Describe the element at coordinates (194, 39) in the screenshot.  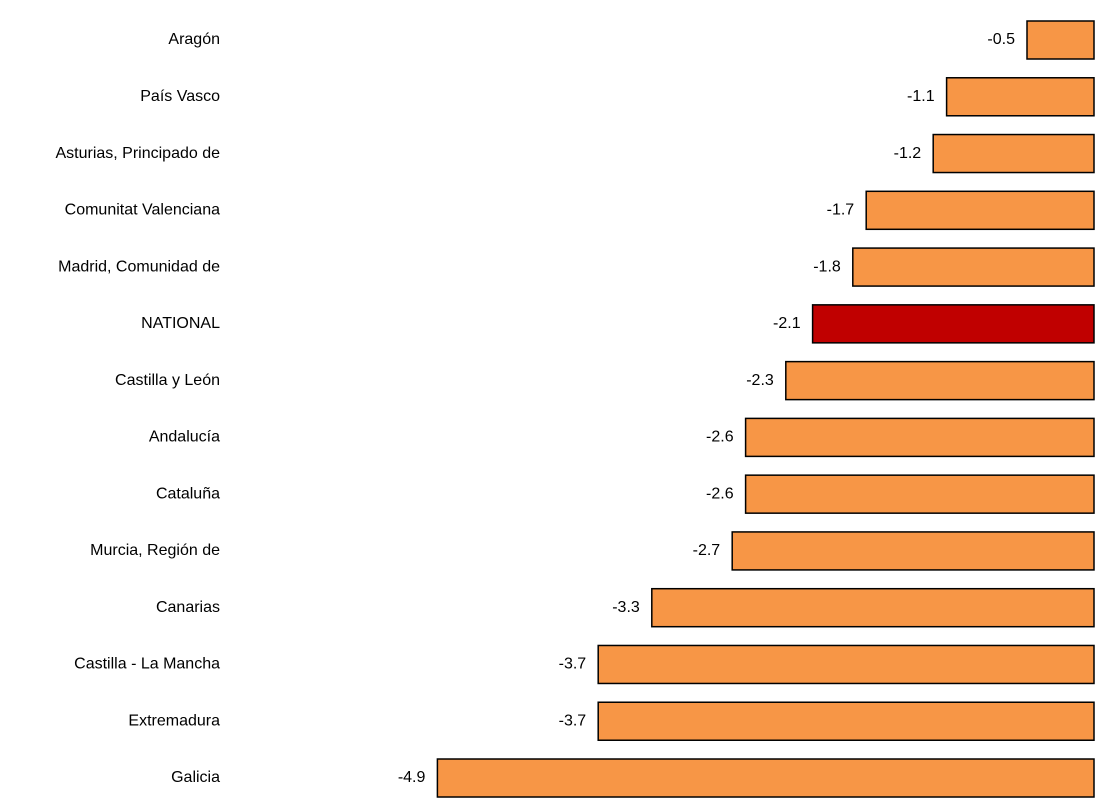
I see `category-label: Aragón` at that location.